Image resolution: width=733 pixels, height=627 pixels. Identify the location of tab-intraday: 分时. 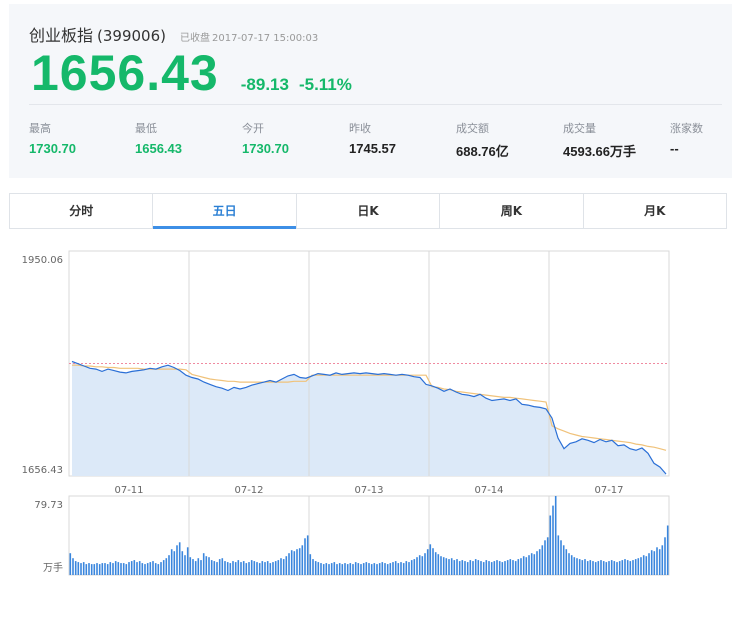
(82, 211).